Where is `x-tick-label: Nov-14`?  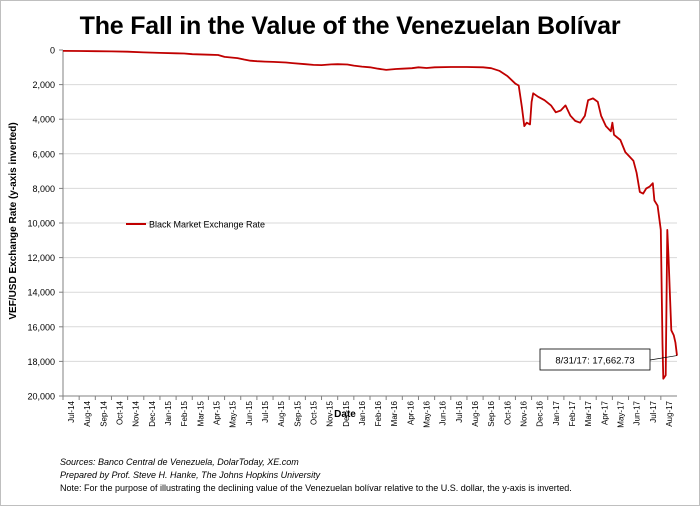 x-tick-label: Nov-14 is located at coordinates (136, 413).